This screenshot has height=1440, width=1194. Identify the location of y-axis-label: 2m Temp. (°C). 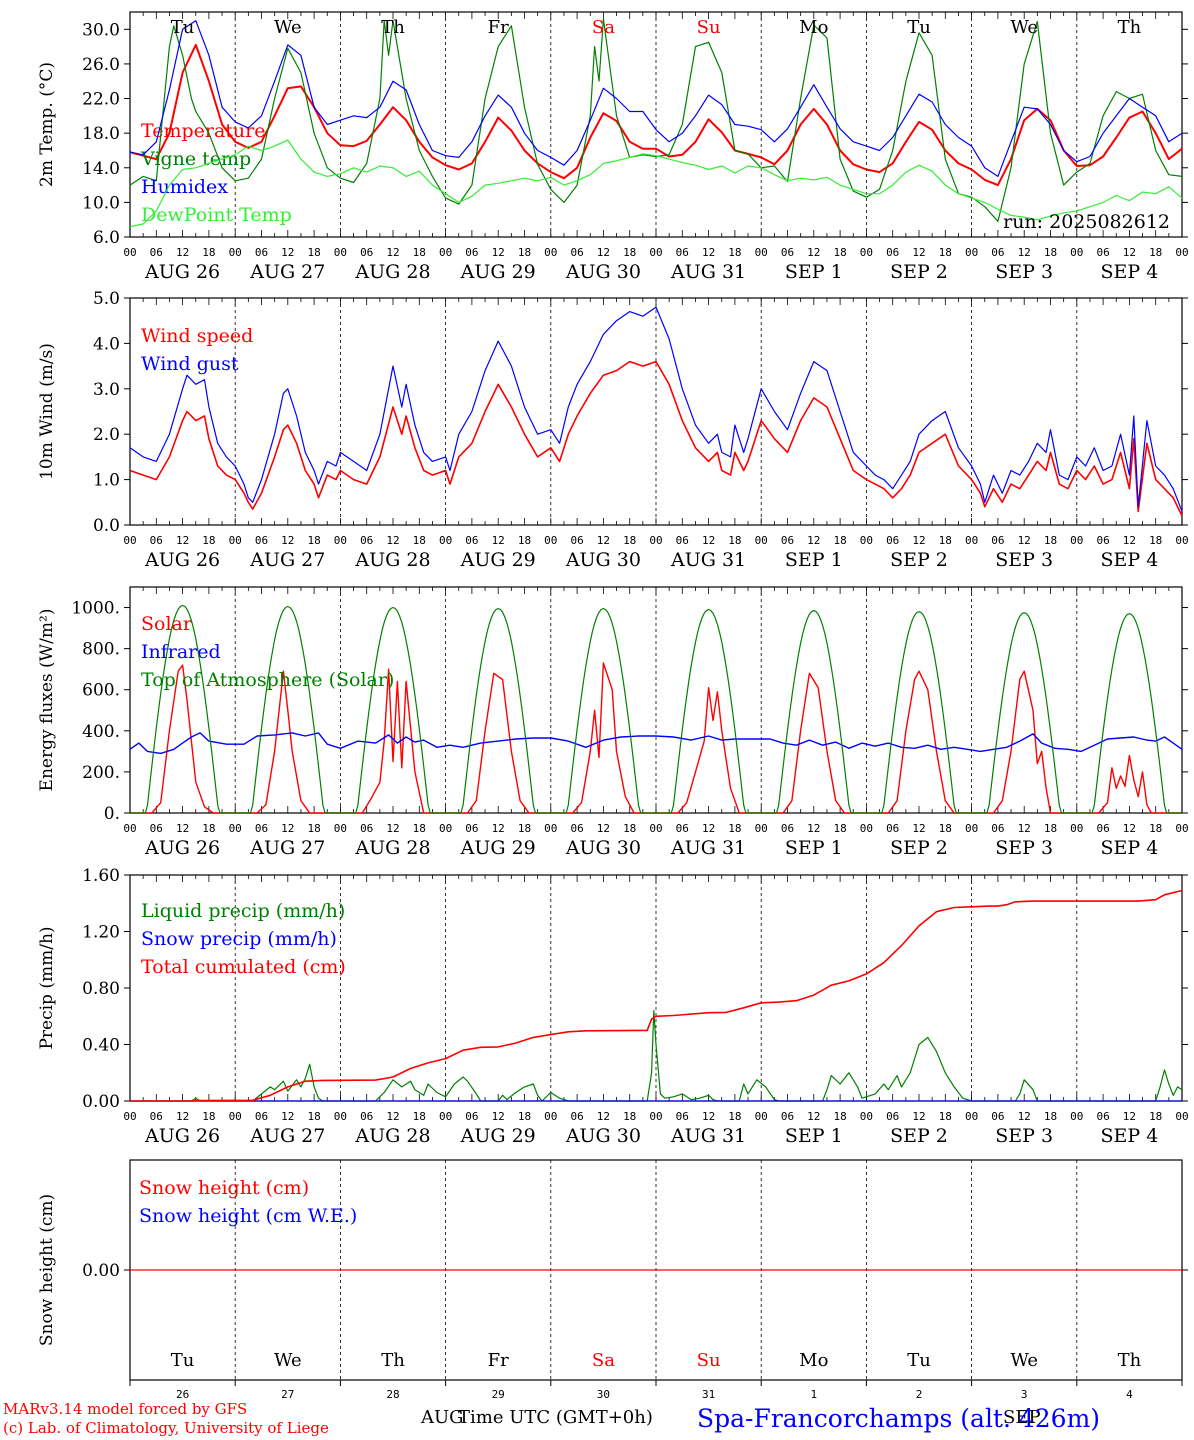
(47, 124).